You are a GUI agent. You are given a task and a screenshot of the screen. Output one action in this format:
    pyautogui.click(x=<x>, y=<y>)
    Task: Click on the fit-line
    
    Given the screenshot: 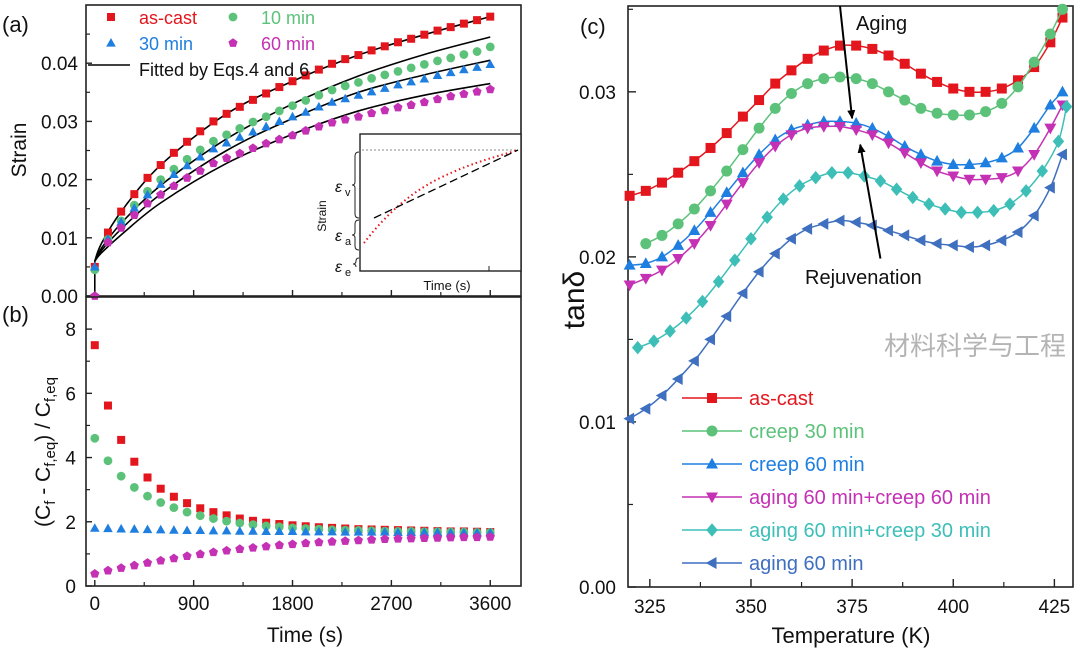 What is the action you would take?
    pyautogui.click(x=292, y=172)
    